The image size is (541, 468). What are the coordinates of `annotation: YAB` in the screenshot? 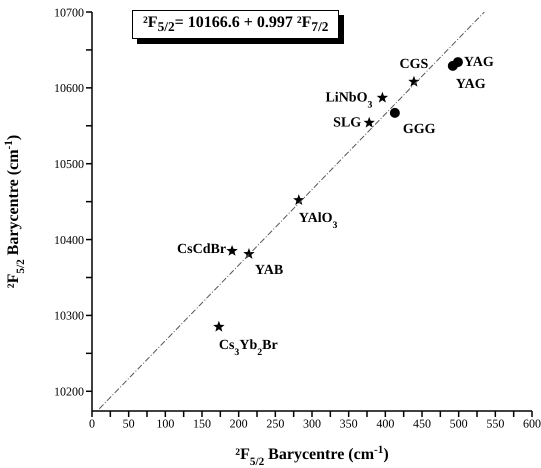 It's located at (269, 270).